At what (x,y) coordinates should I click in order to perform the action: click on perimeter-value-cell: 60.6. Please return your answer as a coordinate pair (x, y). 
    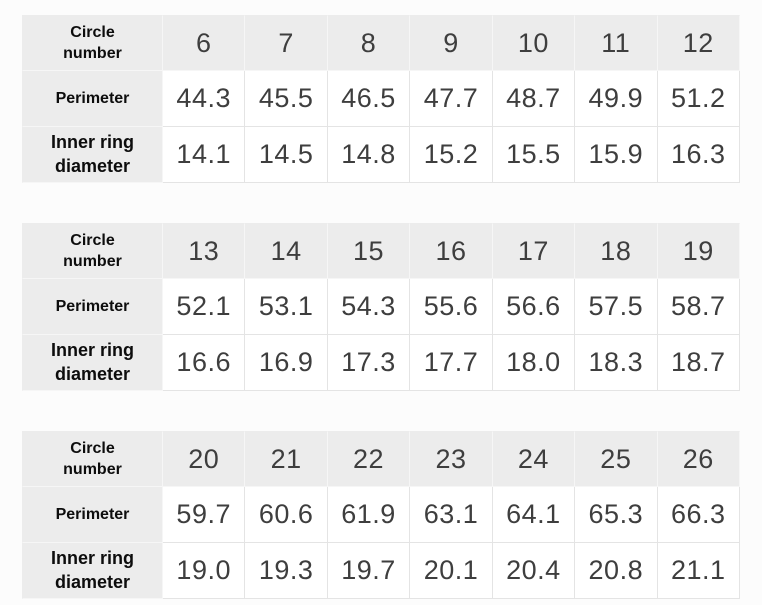
    Looking at the image, I should click on (286, 515).